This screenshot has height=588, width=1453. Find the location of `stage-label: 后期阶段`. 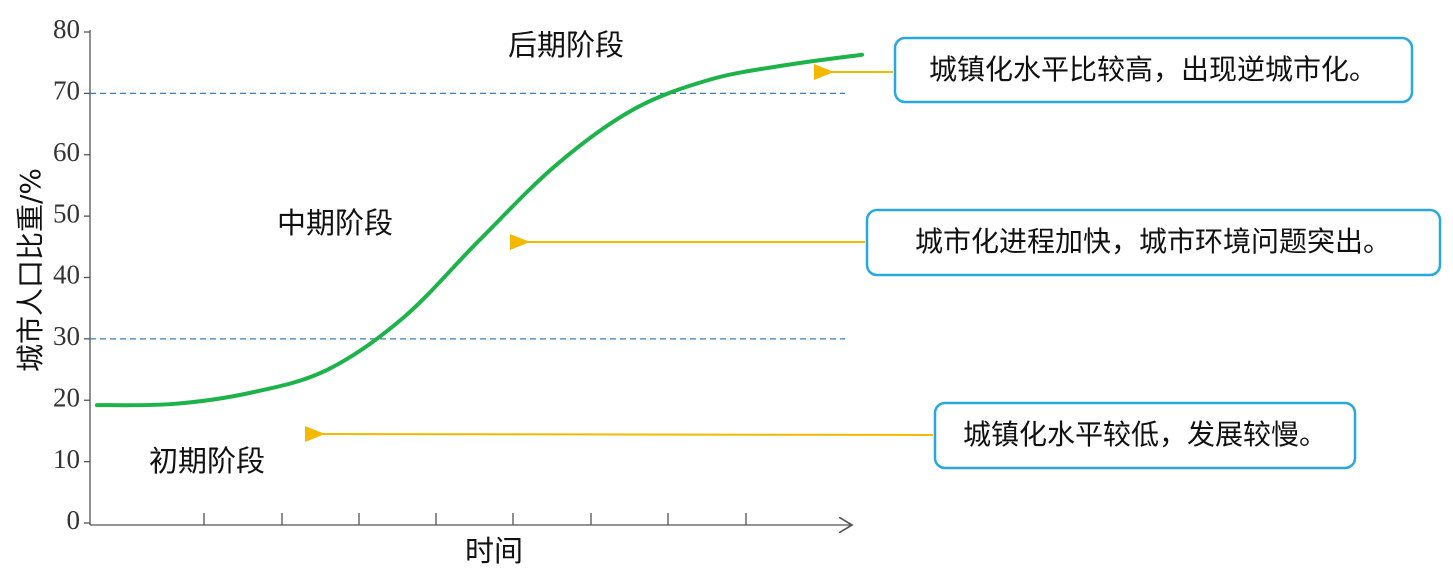

stage-label: 后期阶段 is located at coordinates (566, 45).